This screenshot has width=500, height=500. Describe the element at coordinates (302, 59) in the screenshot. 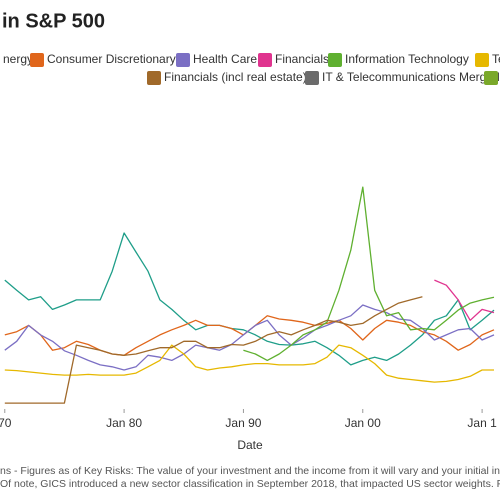

I see `legend-label: Financials` at that location.